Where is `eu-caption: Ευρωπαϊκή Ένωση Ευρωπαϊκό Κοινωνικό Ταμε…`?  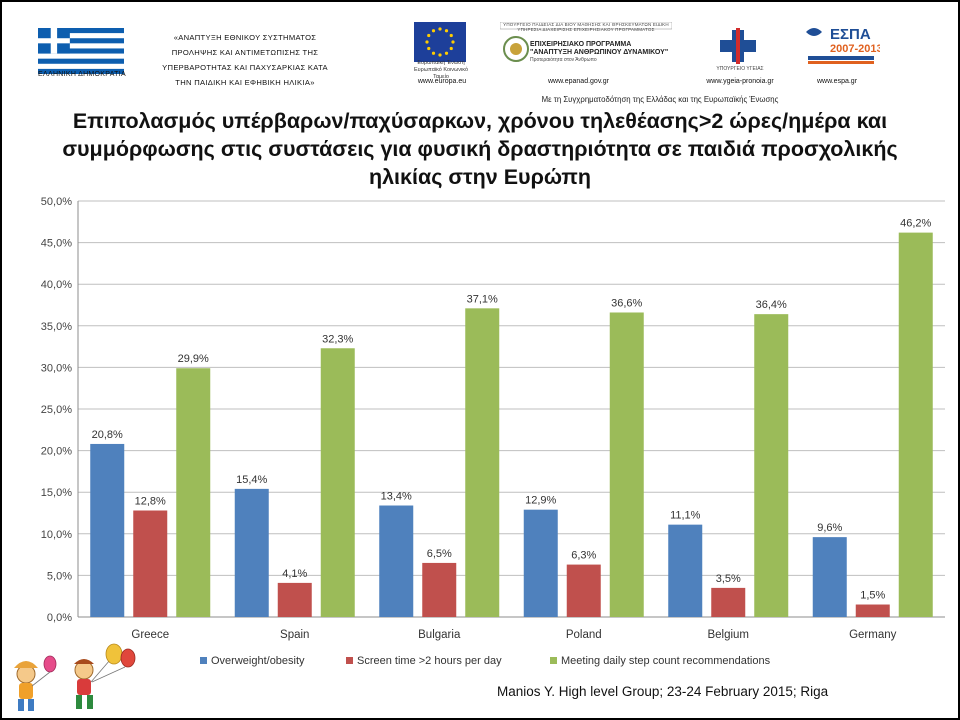
eu-caption: Ευρωπαϊκή Ένωση Ευρωπαϊκό Κοινωνικό Ταμε… is located at coordinates (441, 70).